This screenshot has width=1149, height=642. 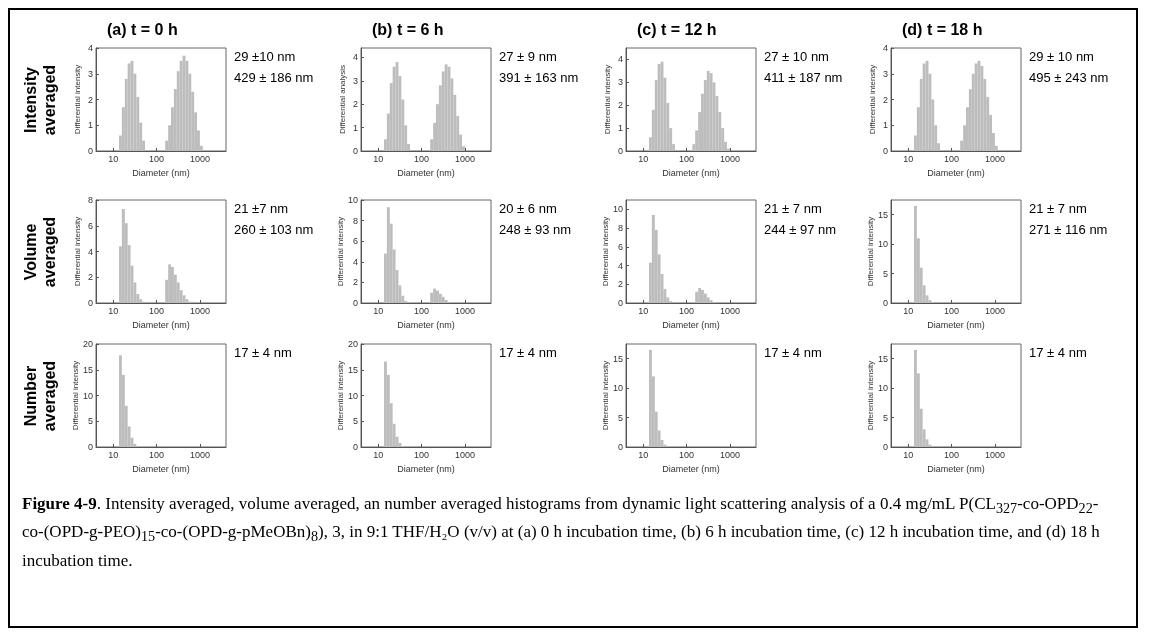 What do you see at coordinates (942, 29) in the screenshot?
I see `chart-title: (d) t = 18 h` at bounding box center [942, 29].